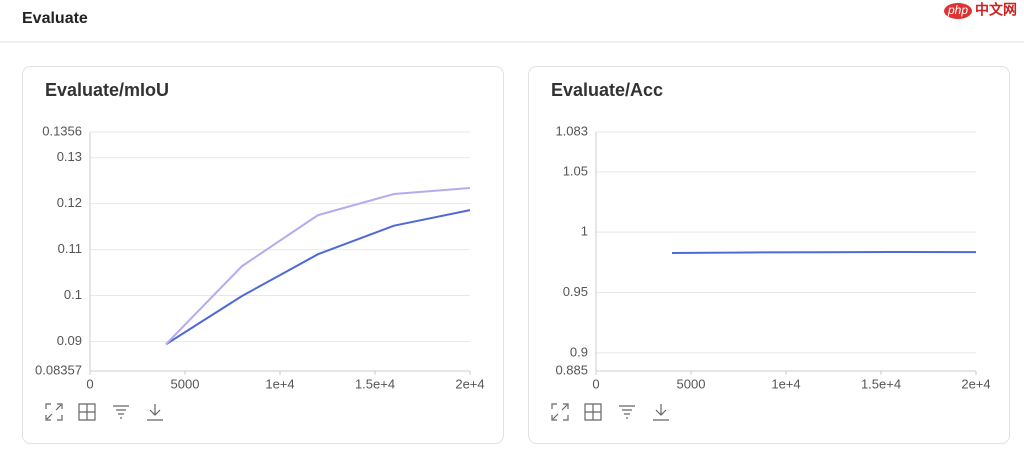  I want to click on section-title: Evaluate, so click(55, 18).